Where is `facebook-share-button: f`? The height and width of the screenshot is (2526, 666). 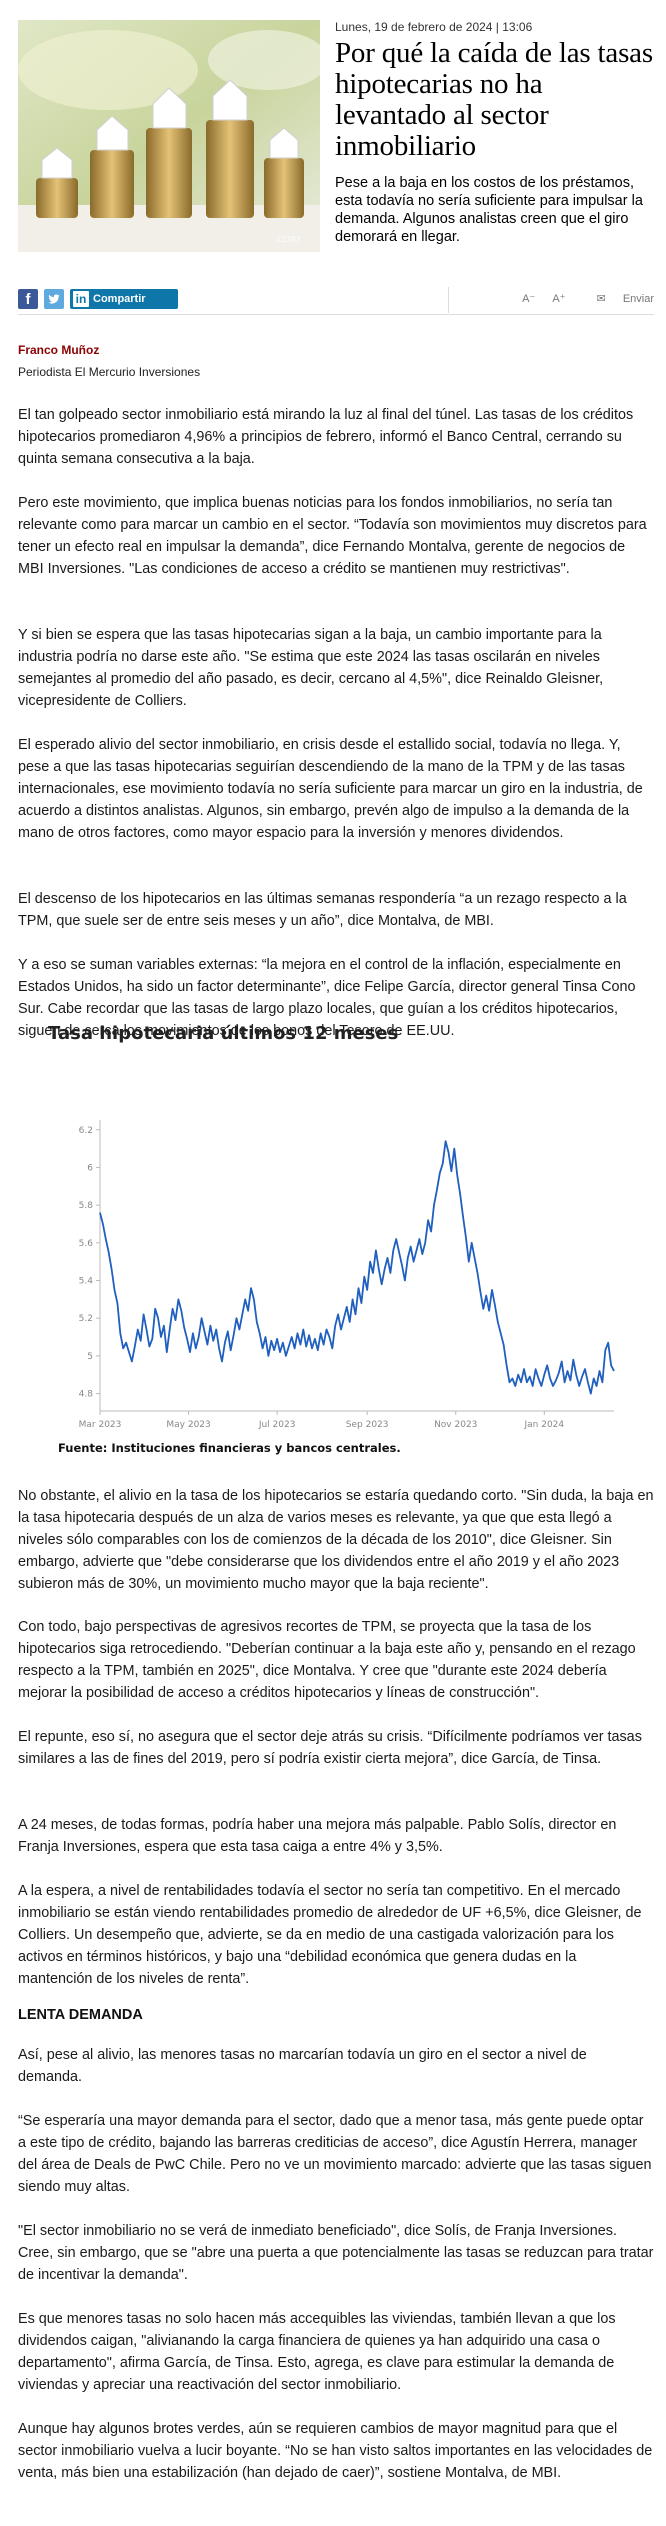
facebook-share-button: f is located at coordinates (28, 299).